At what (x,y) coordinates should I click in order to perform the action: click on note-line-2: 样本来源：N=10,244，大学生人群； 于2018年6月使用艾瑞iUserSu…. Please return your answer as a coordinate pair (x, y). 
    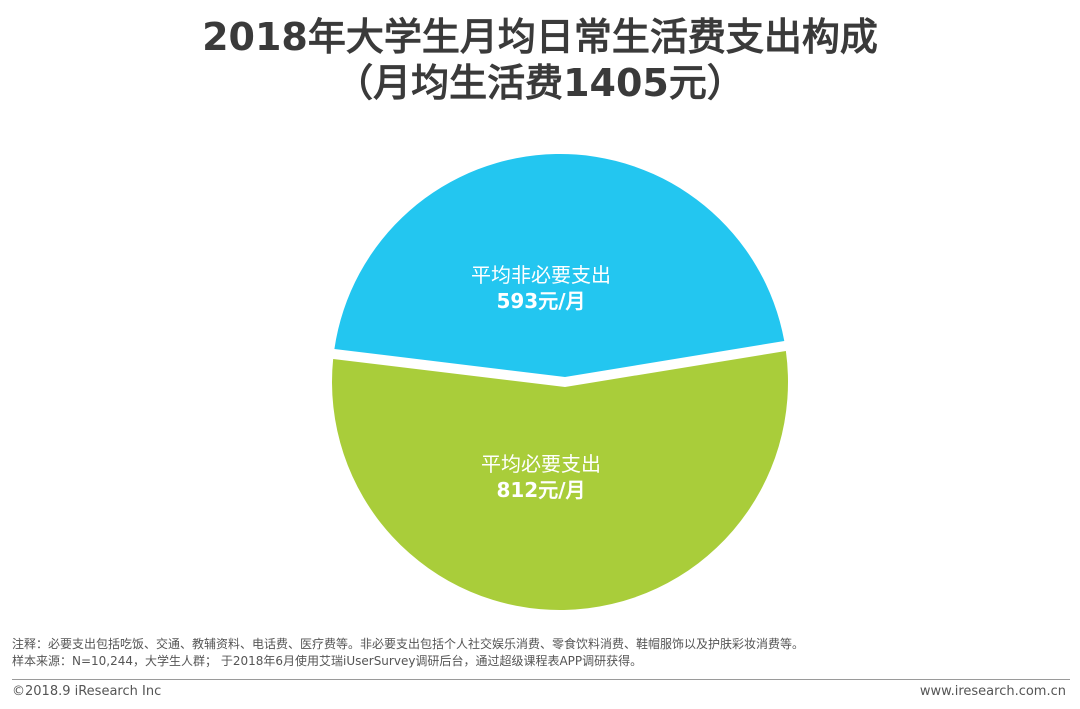
    Looking at the image, I should click on (327, 661).